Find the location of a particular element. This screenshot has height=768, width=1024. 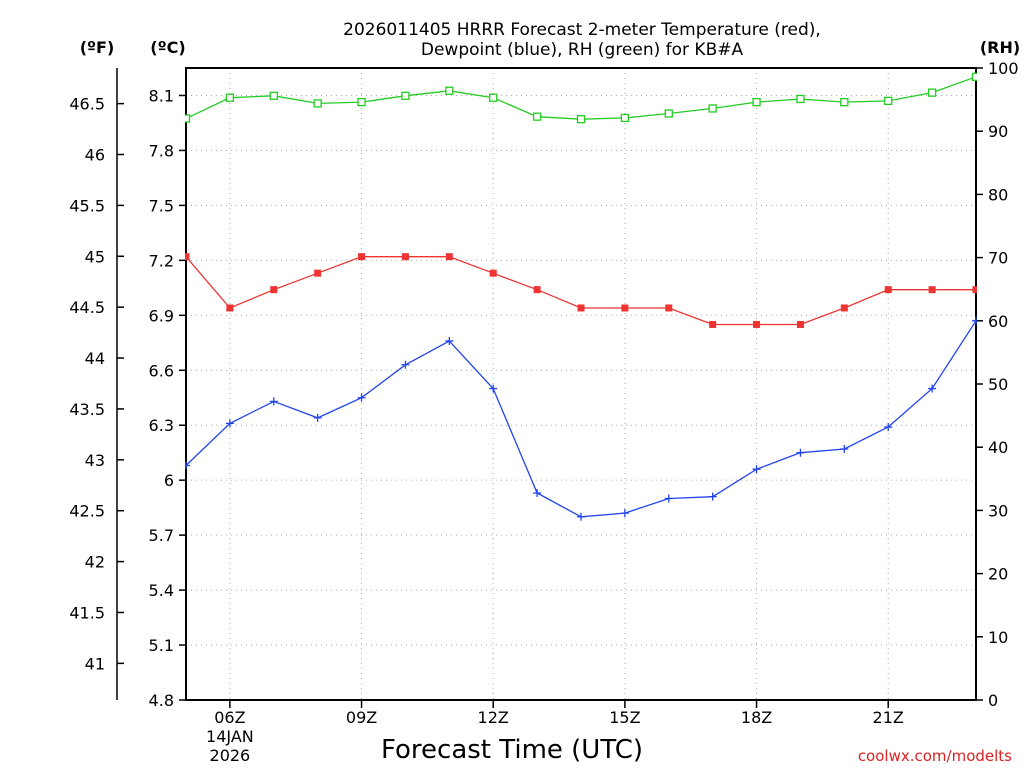

fahrenheit-tick-label: 41.5 is located at coordinates (87, 612).